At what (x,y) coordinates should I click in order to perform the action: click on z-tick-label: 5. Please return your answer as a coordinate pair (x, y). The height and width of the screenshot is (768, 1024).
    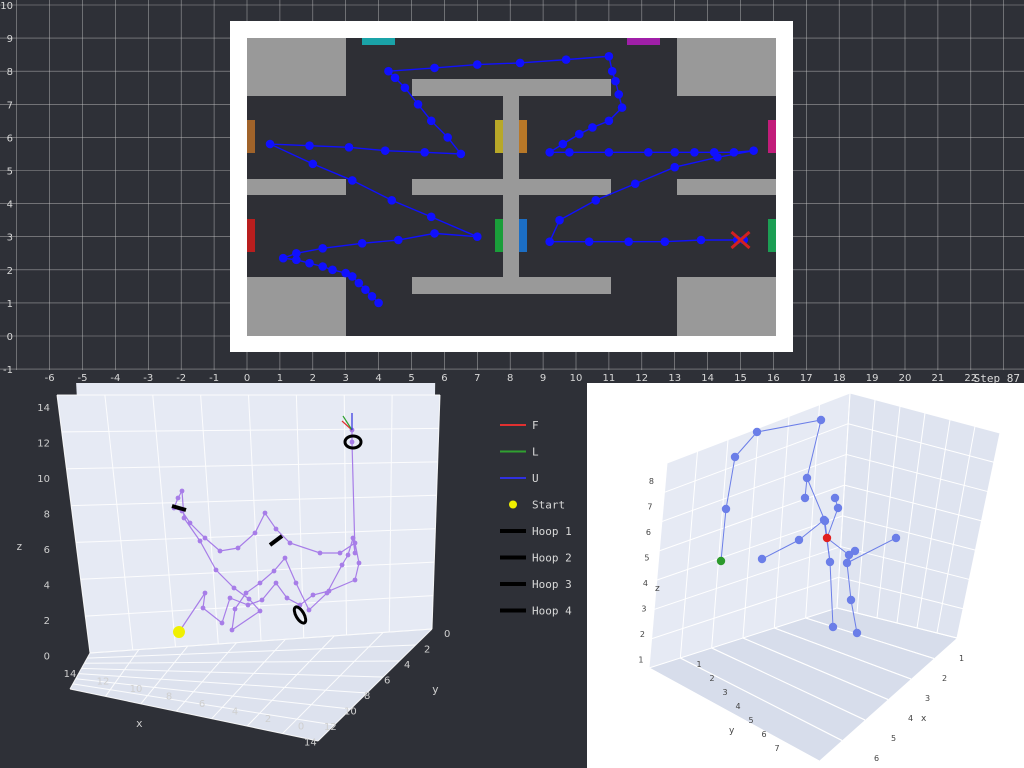
    Looking at the image, I should click on (646, 558).